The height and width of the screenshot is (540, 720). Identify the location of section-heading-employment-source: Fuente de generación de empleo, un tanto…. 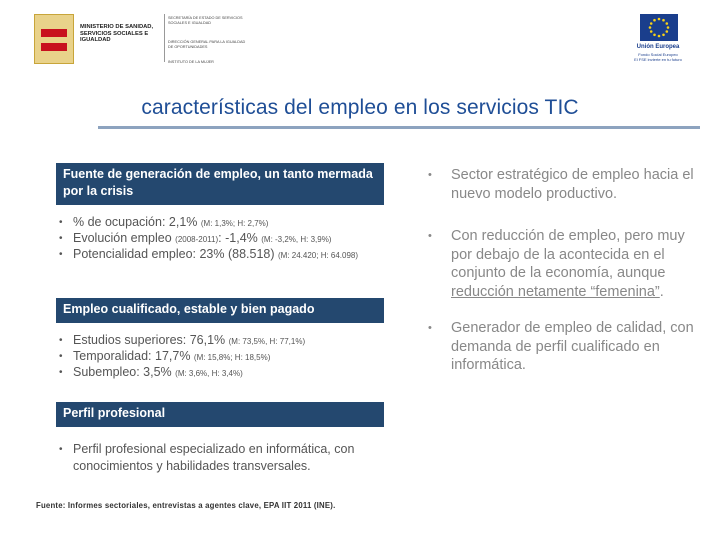
(220, 184).